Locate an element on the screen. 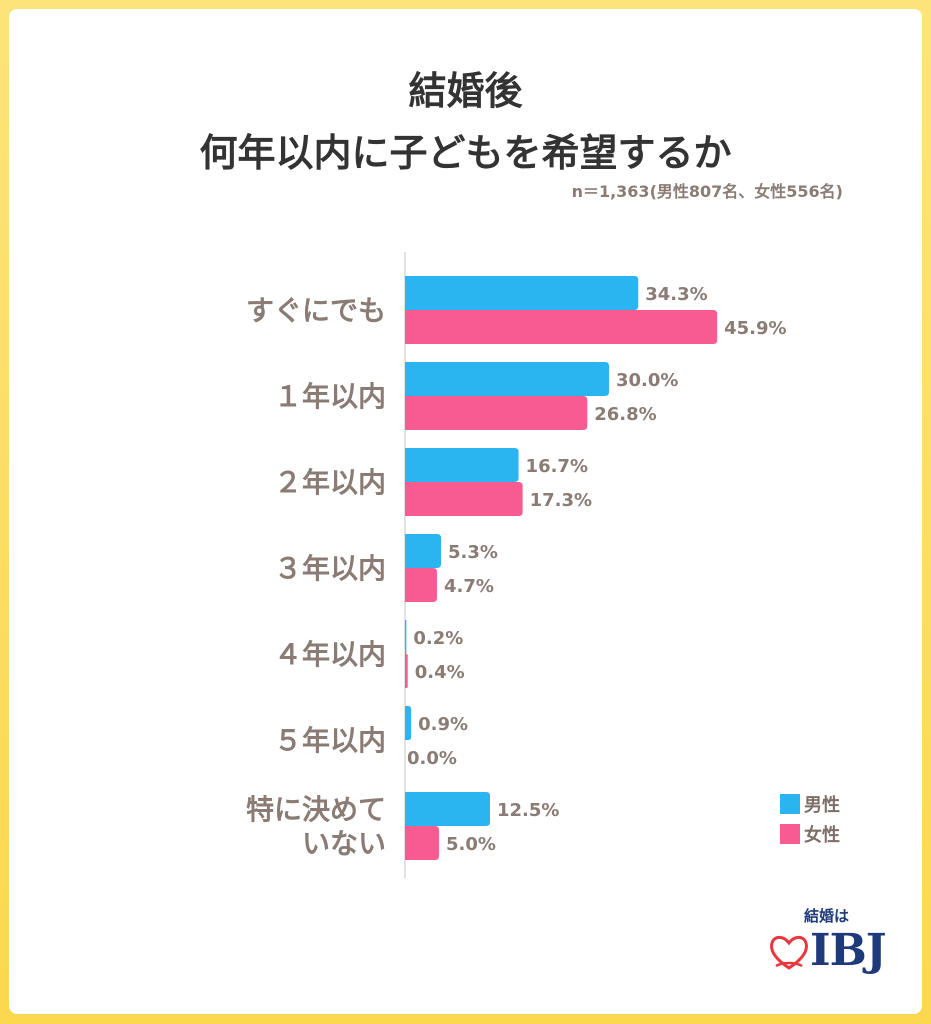  chart-title-line2: 何年以内に子どもを希望するか is located at coordinates (465, 153).